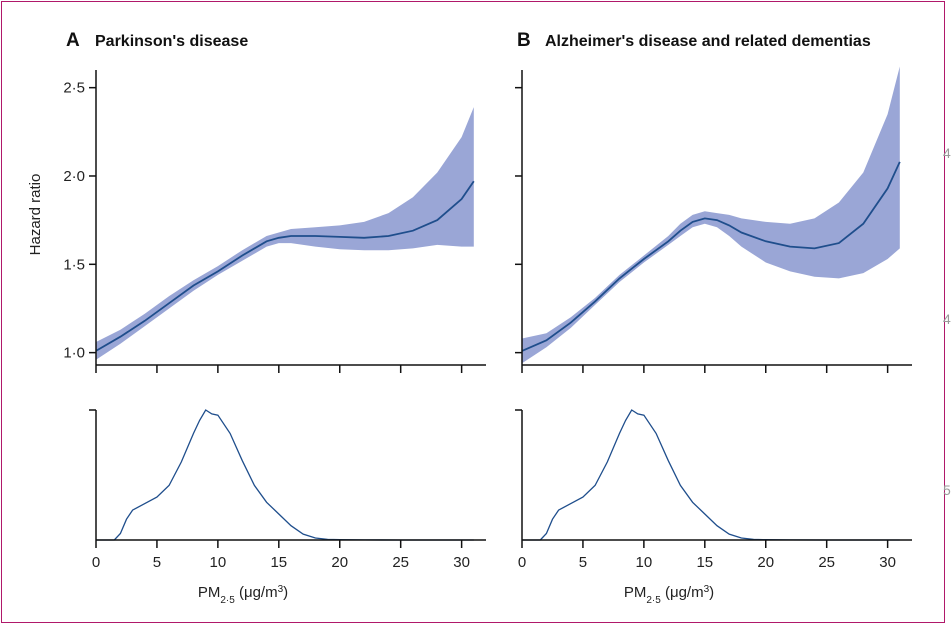 The image size is (952, 633). What do you see at coordinates (73, 40) in the screenshot?
I see `panel-a-letter: A` at bounding box center [73, 40].